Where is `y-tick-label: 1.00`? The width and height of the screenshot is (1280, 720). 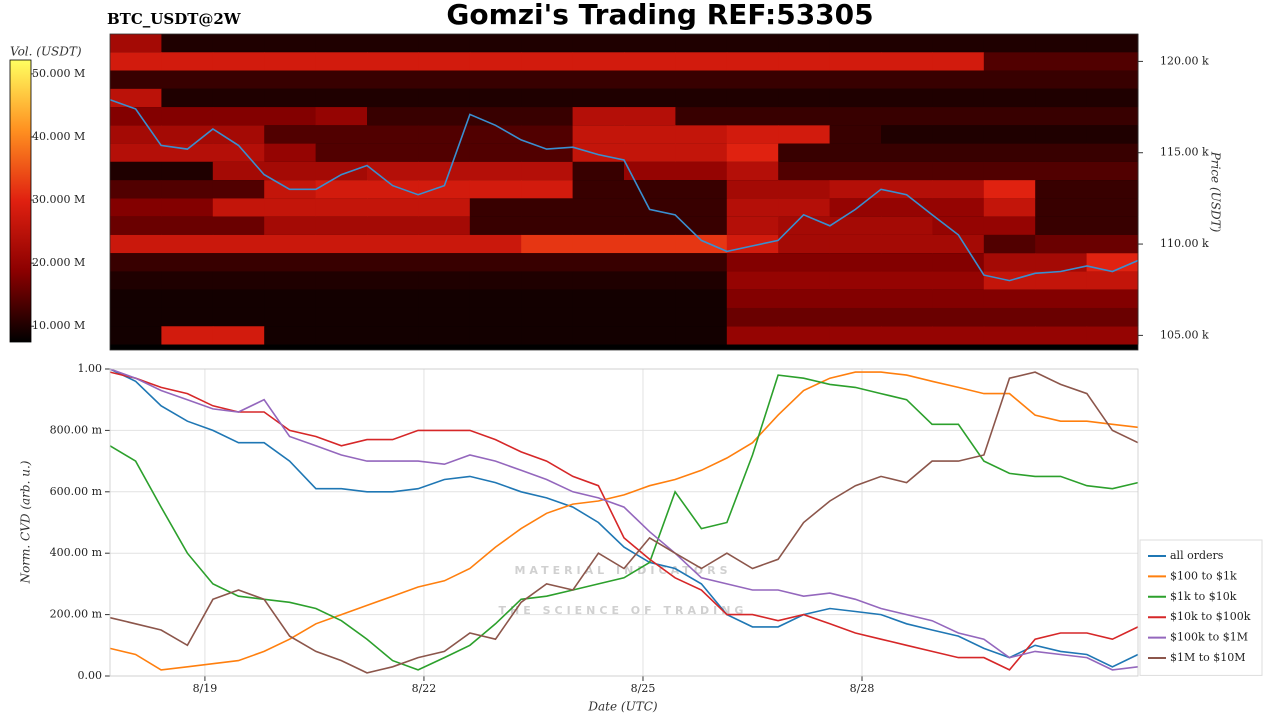 y-tick-label: 1.00 is located at coordinates (90, 368).